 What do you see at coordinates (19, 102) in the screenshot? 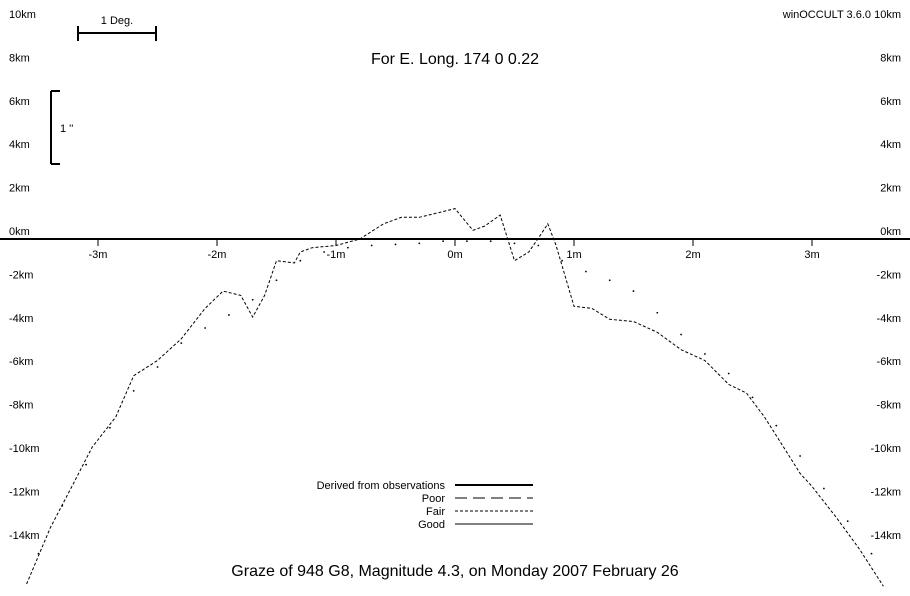
I see `y-tick-label-left: 6km` at bounding box center [19, 102].